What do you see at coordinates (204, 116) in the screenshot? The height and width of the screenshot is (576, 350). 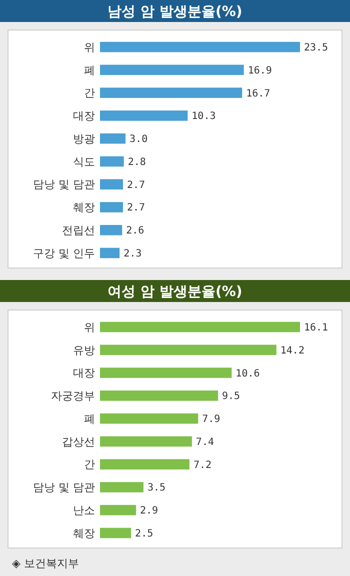 I see `data-label: 10.3` at bounding box center [204, 116].